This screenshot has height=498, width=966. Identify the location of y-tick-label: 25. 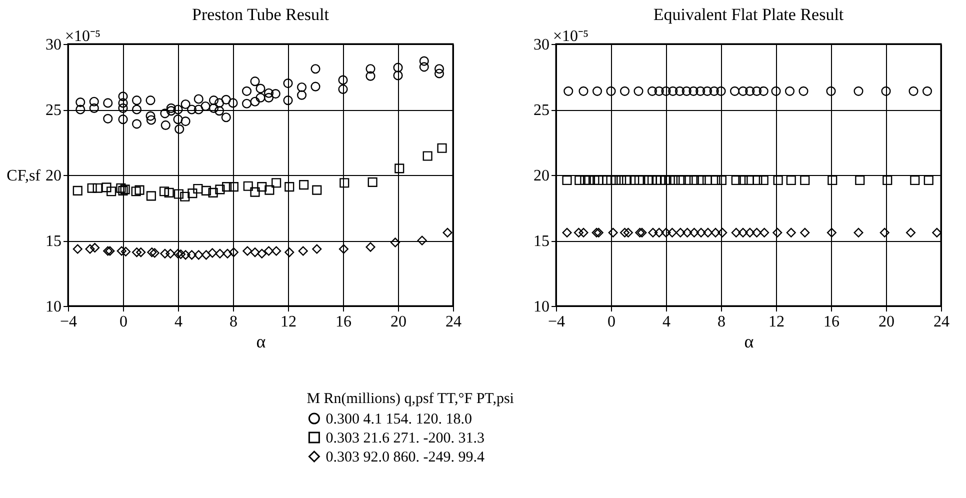
(54, 110).